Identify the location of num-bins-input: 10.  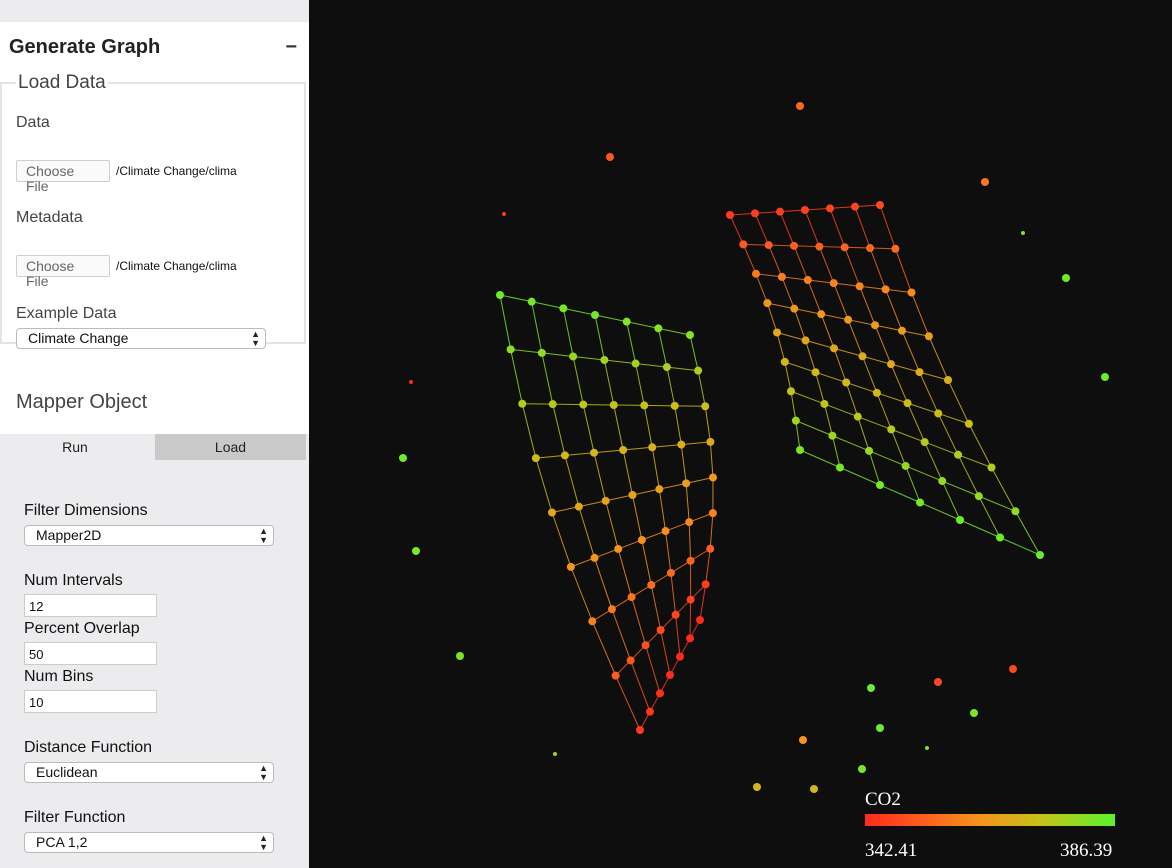
(90, 701).